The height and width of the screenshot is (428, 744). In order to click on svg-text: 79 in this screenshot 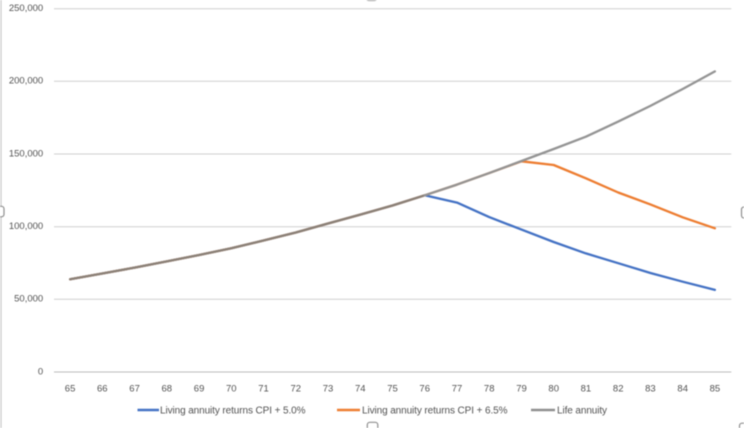, I will do `click(521, 389)`.